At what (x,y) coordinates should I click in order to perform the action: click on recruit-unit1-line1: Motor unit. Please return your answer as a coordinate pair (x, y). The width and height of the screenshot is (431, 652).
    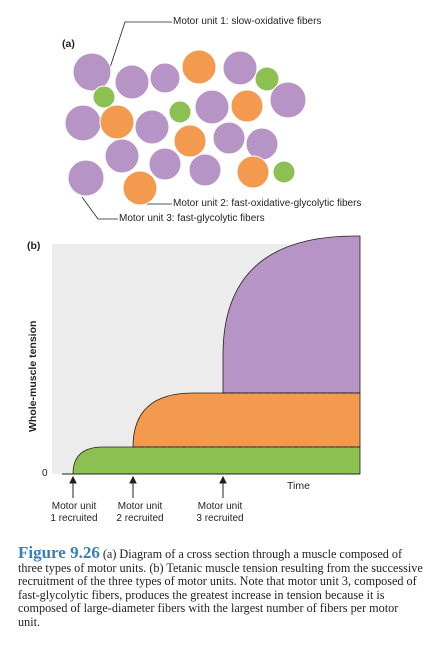
    Looking at the image, I should click on (74, 506).